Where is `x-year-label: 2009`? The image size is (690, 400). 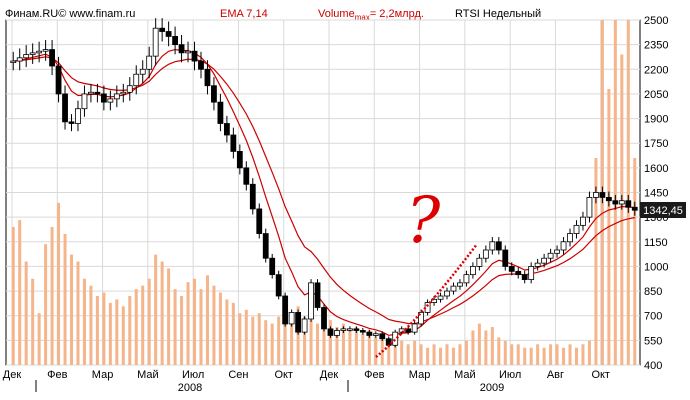
x-year-label: 2009 is located at coordinates (492, 388).